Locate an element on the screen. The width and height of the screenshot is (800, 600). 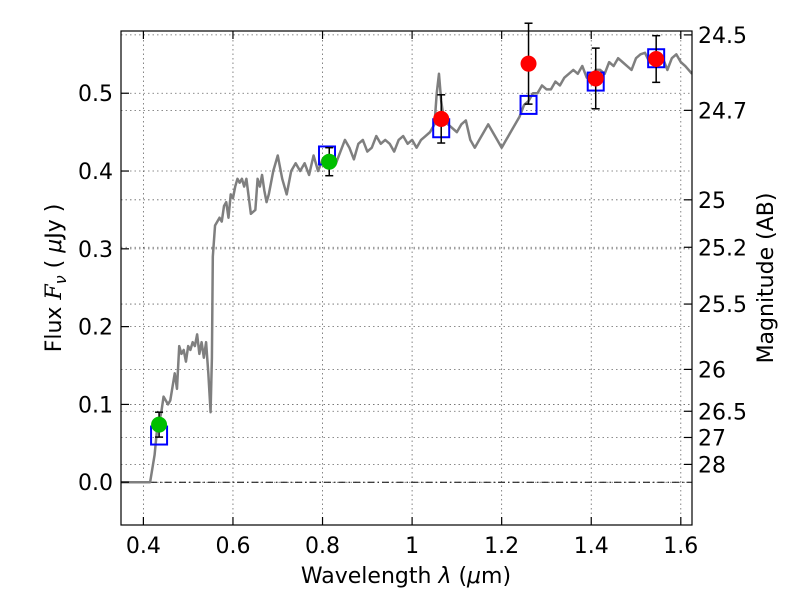
x-tick-label: 0.8 is located at coordinates (322, 546).